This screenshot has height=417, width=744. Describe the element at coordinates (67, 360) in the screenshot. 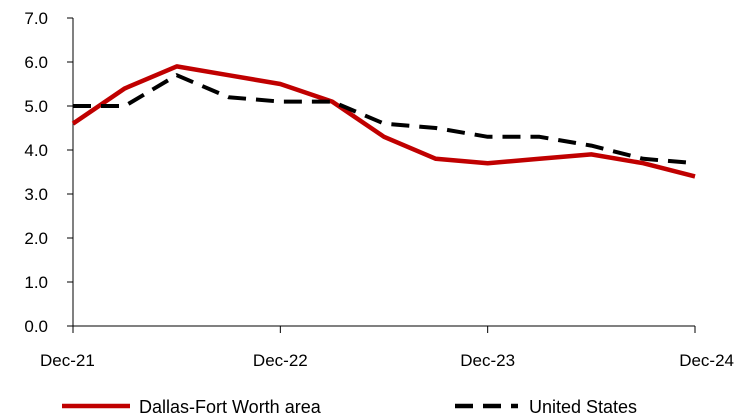

I see `x-tick-label: Dec-21` at that location.